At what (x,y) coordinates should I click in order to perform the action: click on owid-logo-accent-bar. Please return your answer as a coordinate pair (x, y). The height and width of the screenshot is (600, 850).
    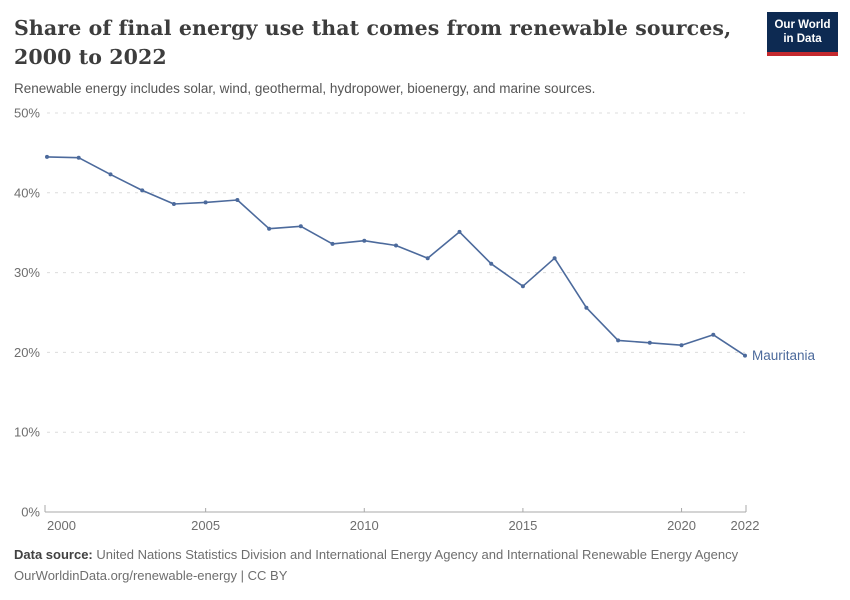
    Looking at the image, I should click on (802, 53).